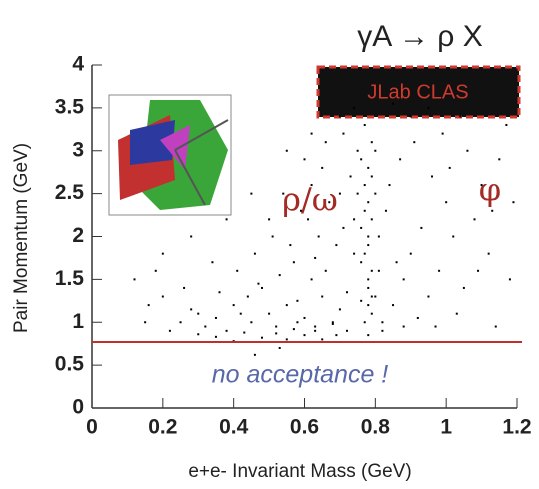 This screenshot has height=489, width=539. What do you see at coordinates (162, 427) in the screenshot?
I see `x-tick-label: 0.2` at bounding box center [162, 427].